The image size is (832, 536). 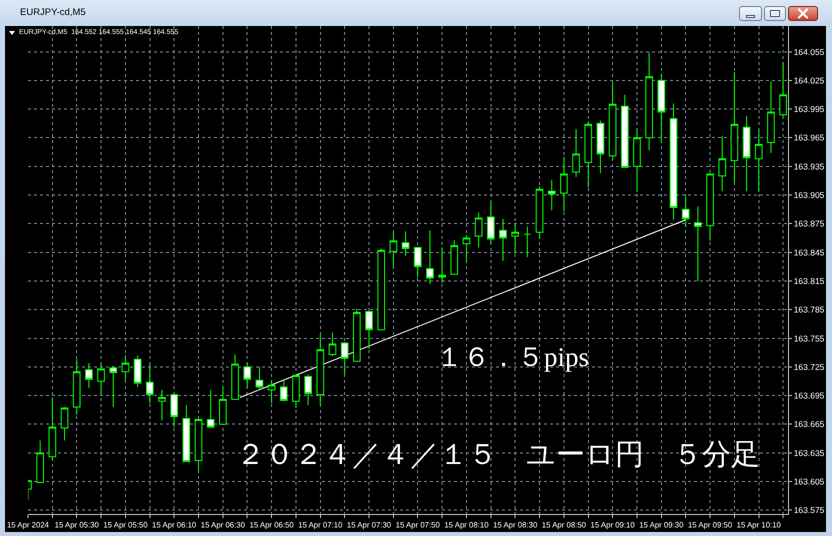 What do you see at coordinates (809, 80) in the screenshot?
I see `y-tick-label: 164.025` at bounding box center [809, 80].